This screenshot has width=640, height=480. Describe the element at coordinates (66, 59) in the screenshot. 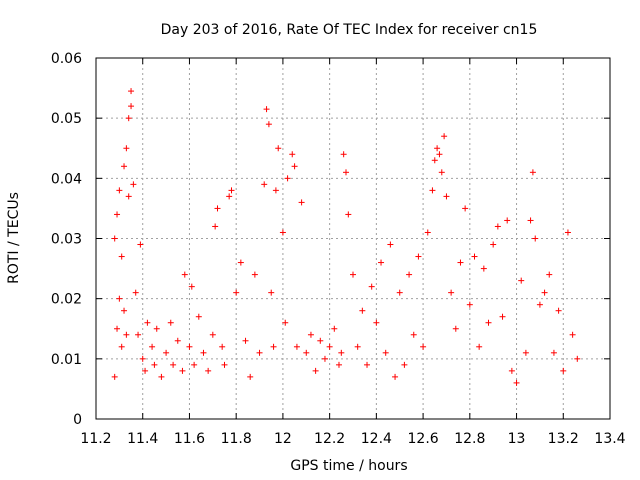

I see `y-tick-label: 0.06` at that location.